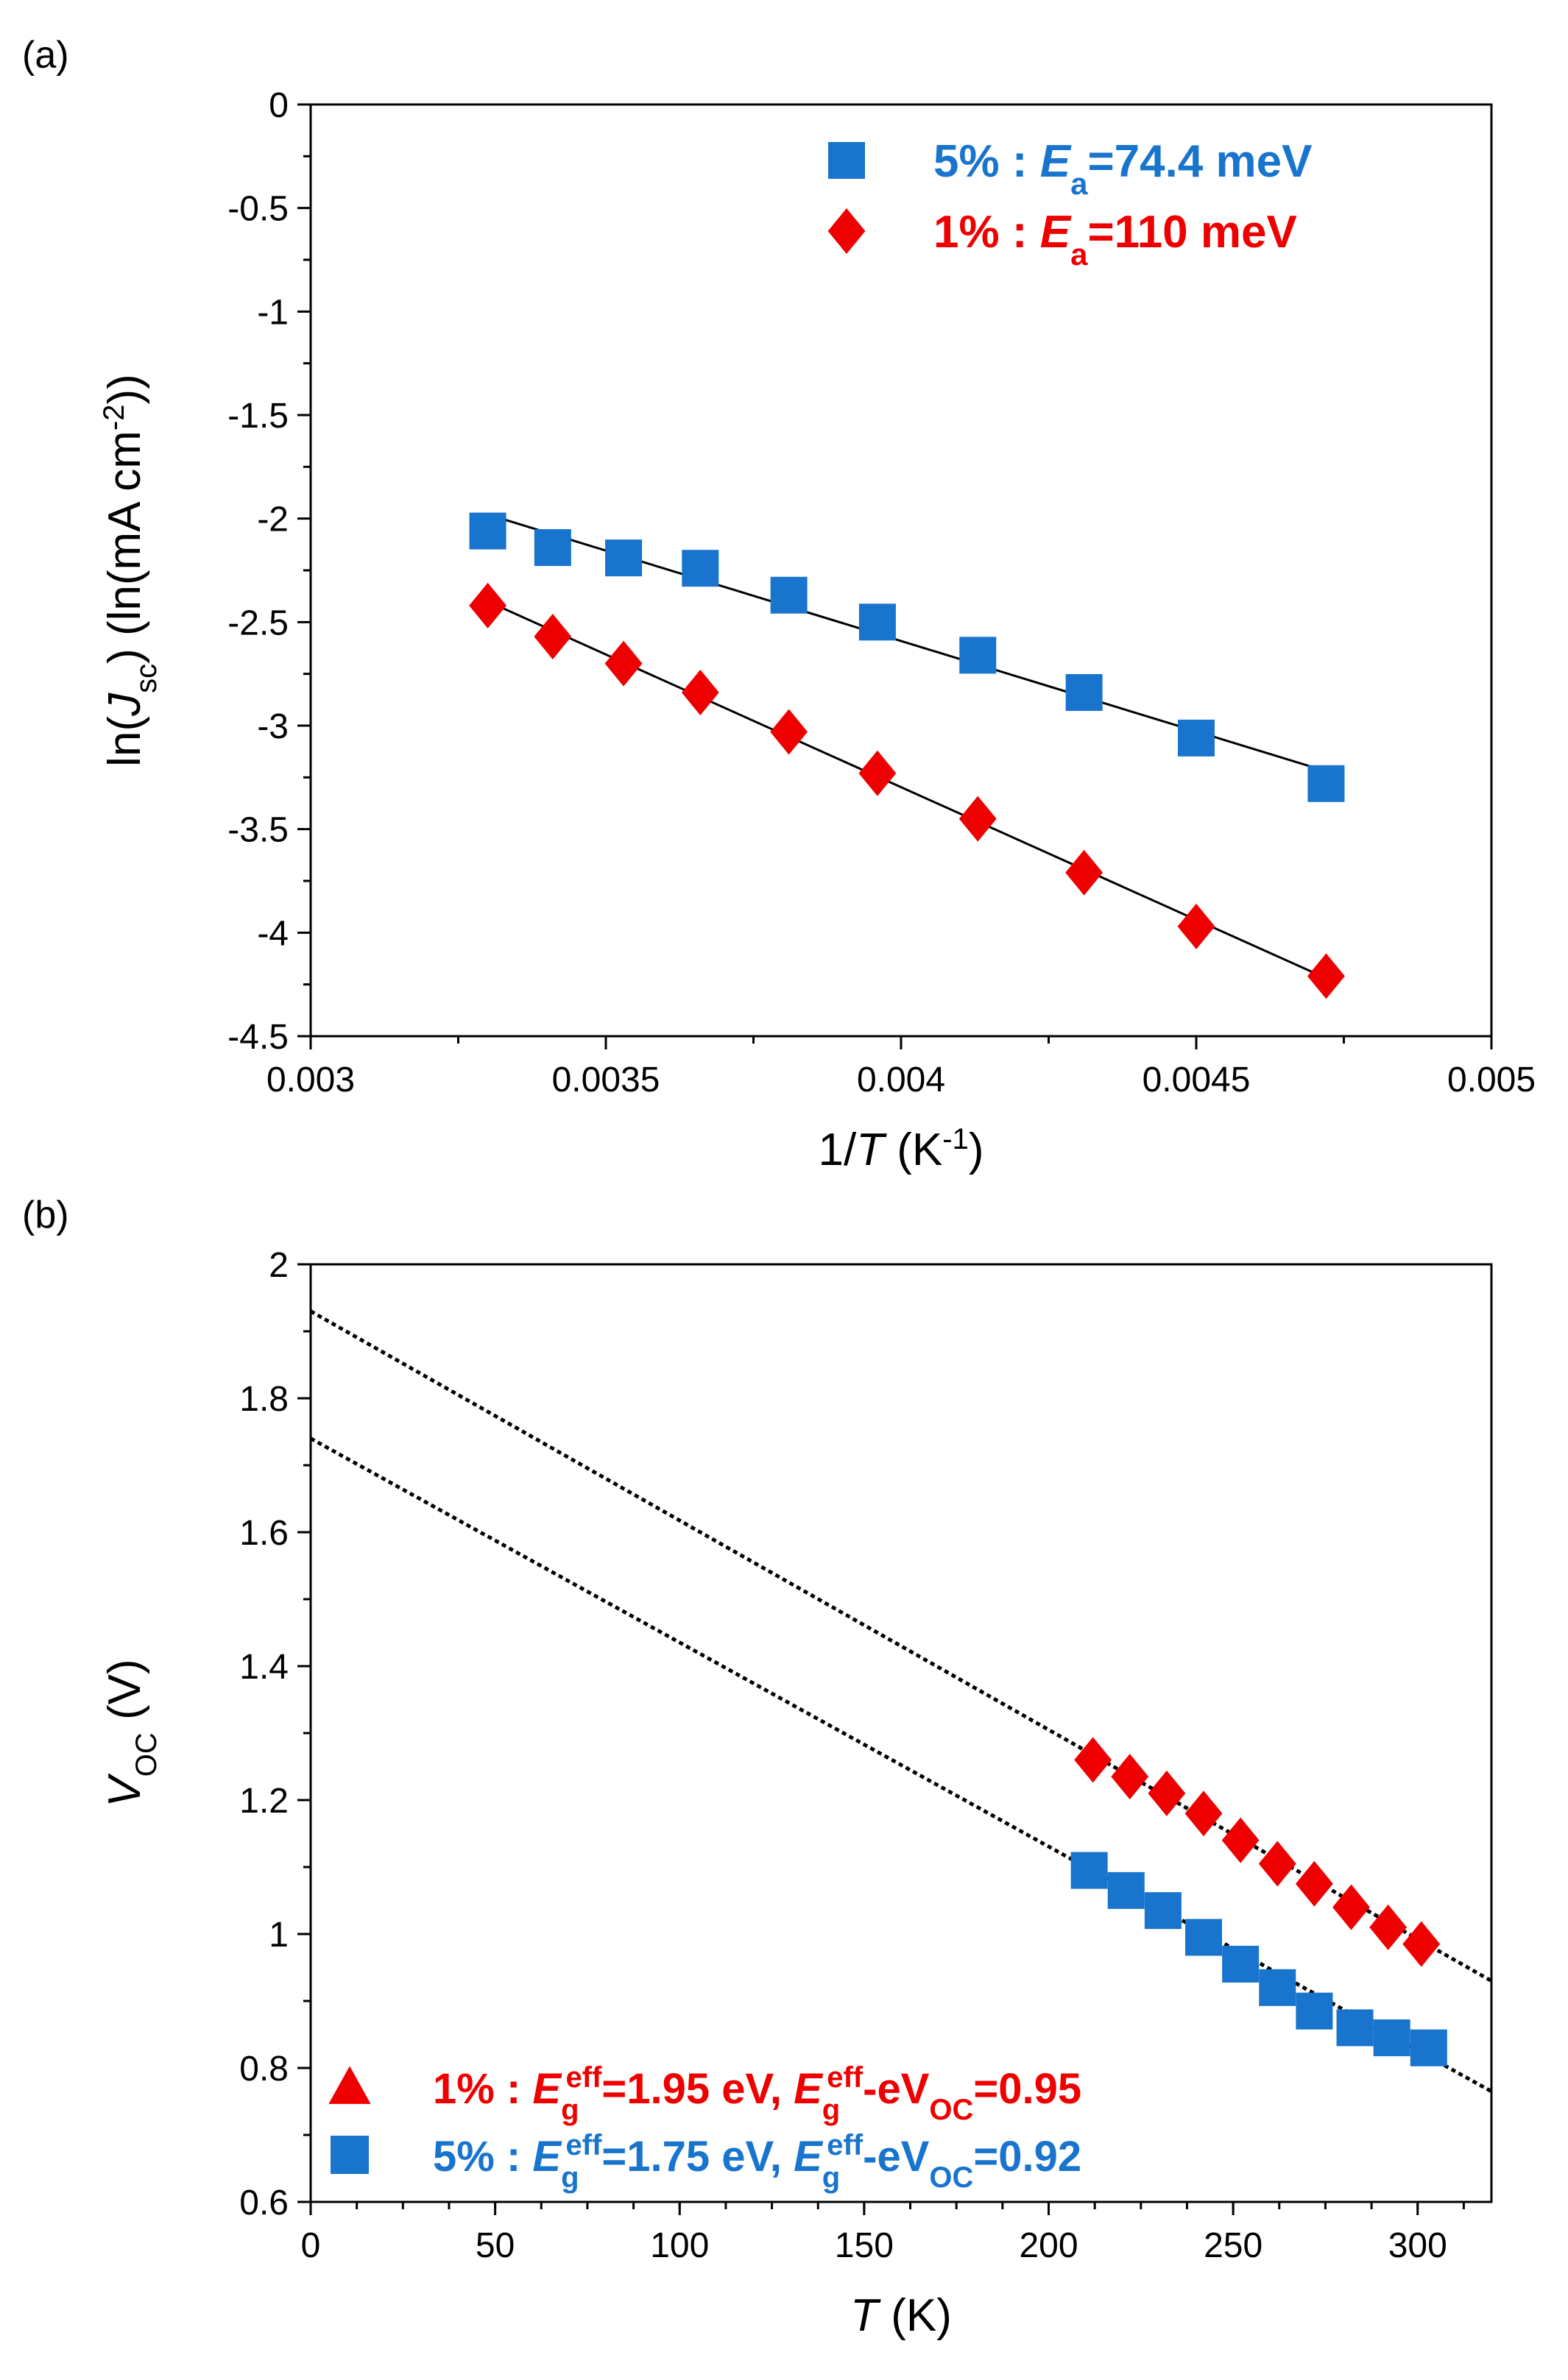  I want to click on x-tick-label: 200, so click(1048, 2245).